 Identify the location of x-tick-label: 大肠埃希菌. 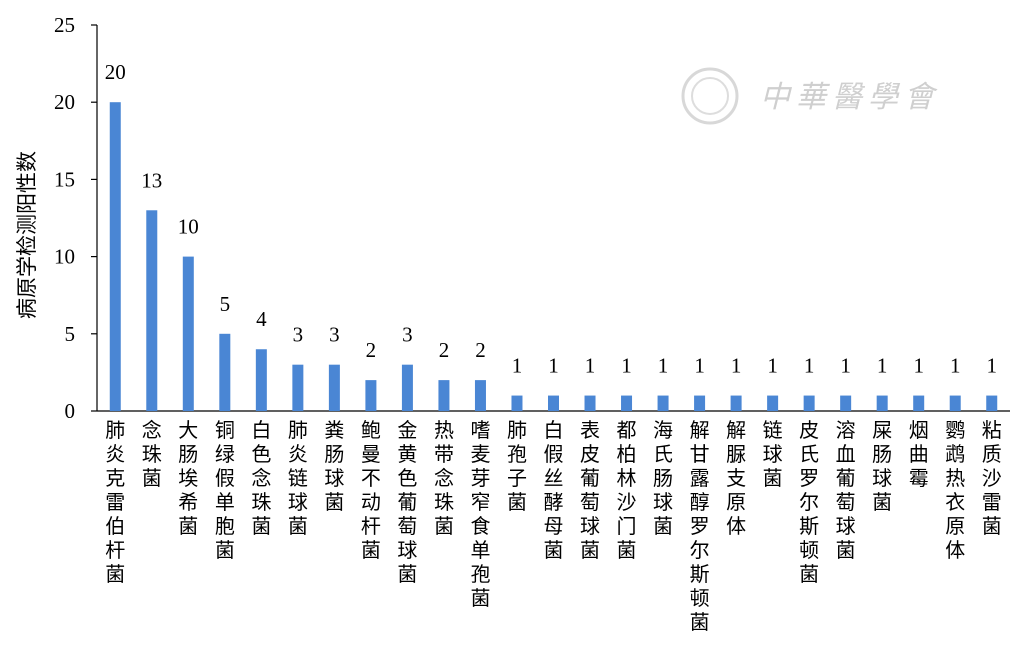
(188, 478).